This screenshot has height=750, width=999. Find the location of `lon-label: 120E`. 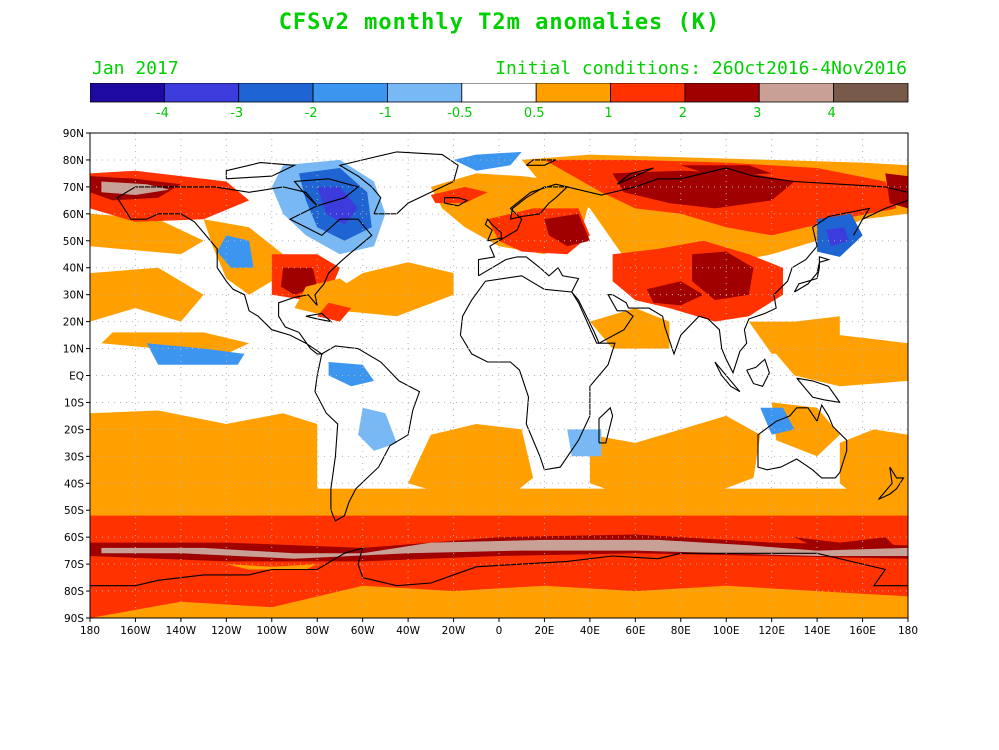

lon-label: 120E is located at coordinates (771, 631).